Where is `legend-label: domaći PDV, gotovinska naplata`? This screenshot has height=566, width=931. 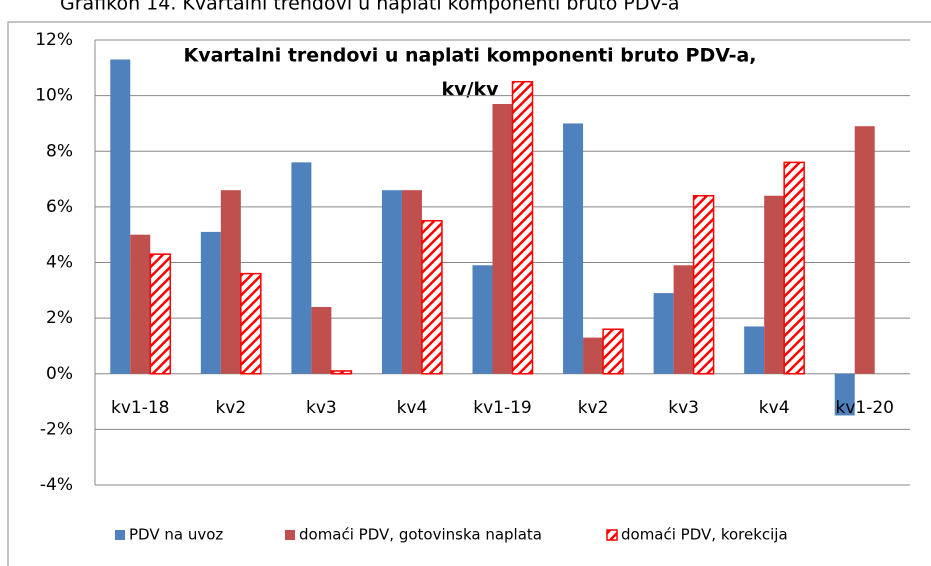 legend-label: domaći PDV, gotovinska naplata is located at coordinates (420, 535).